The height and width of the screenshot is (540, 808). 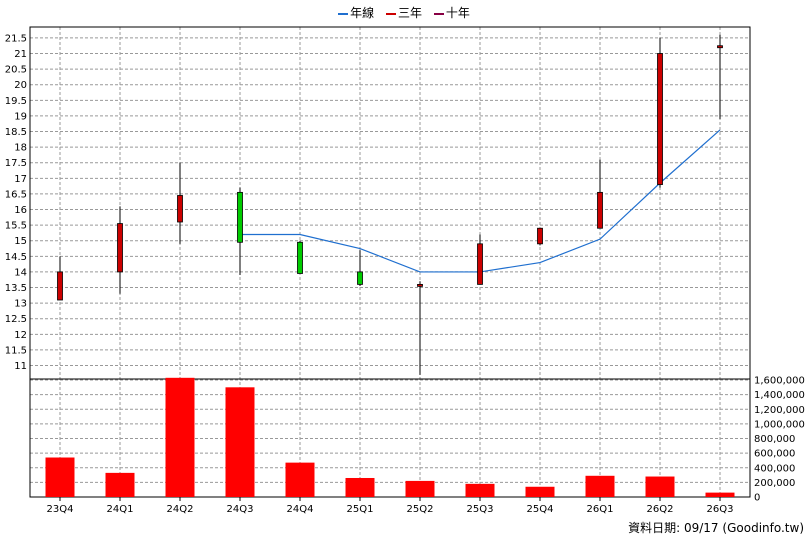 What do you see at coordinates (16, 101) in the screenshot?
I see `price-tick-label: 19.5` at bounding box center [16, 101].